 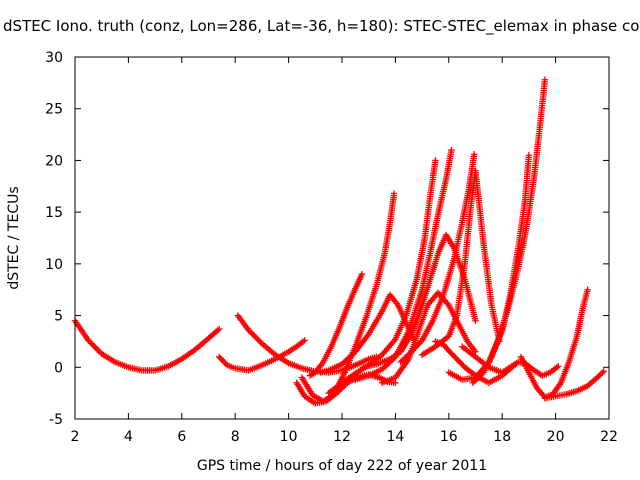 I want to click on x-tick-label: 4, so click(x=128, y=437).